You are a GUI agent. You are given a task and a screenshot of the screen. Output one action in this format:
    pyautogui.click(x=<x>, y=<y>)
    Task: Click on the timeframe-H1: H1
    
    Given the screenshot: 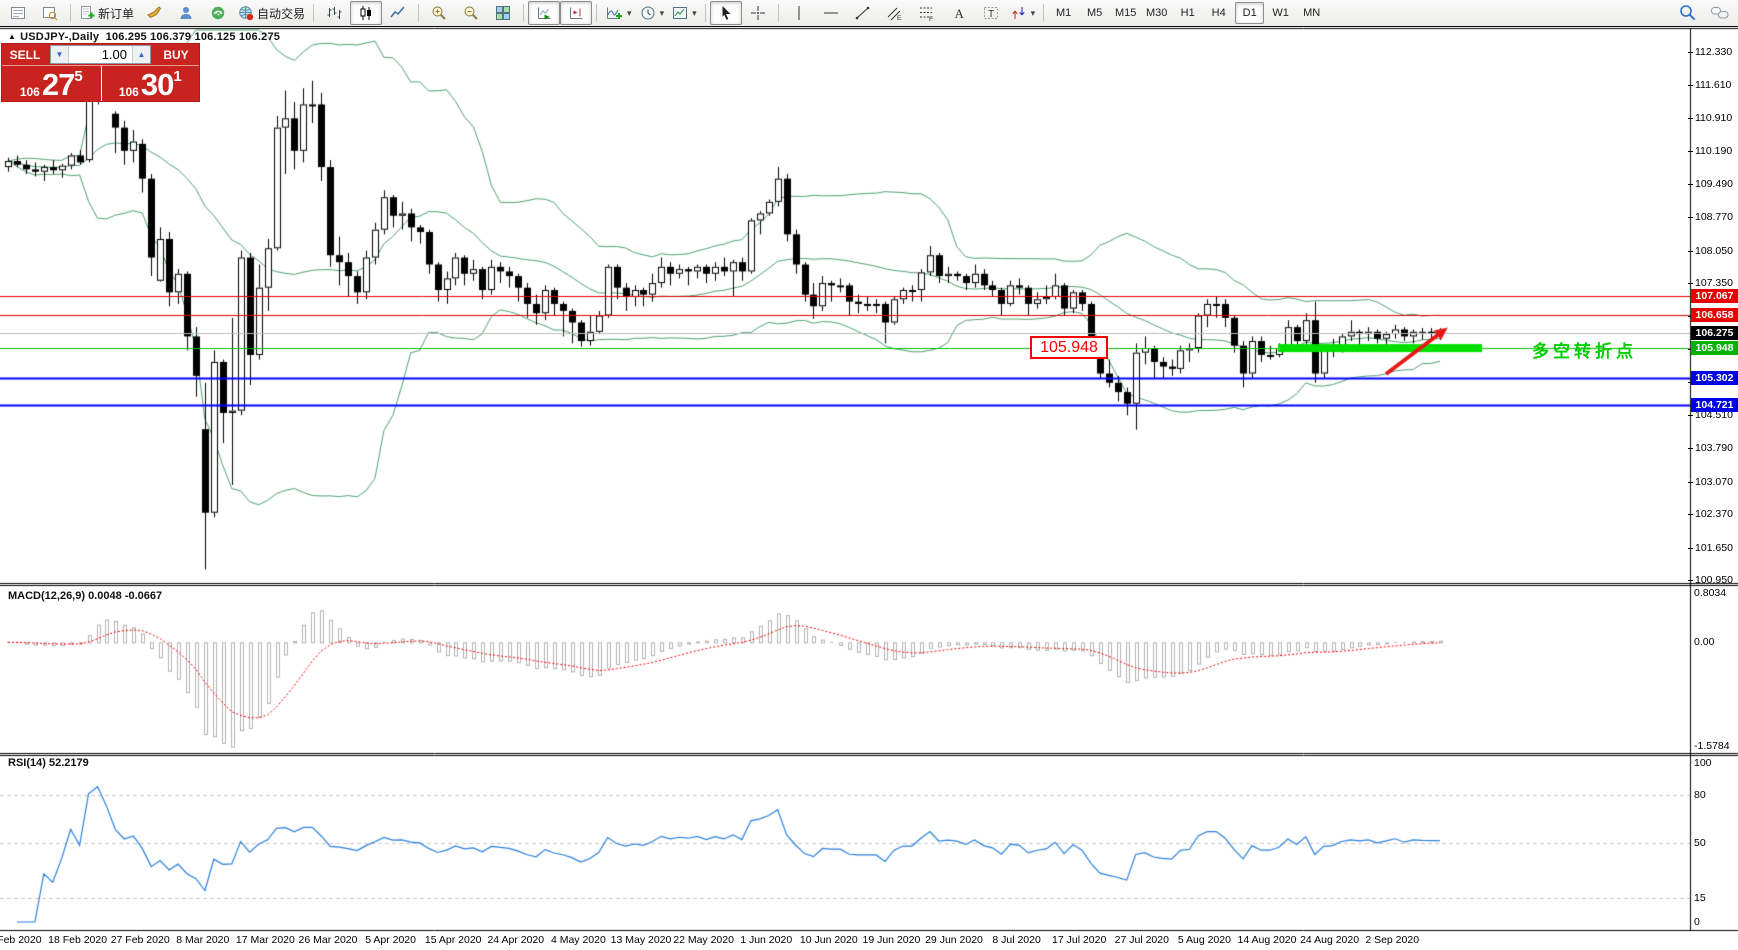 What is the action you would take?
    pyautogui.click(x=1187, y=13)
    